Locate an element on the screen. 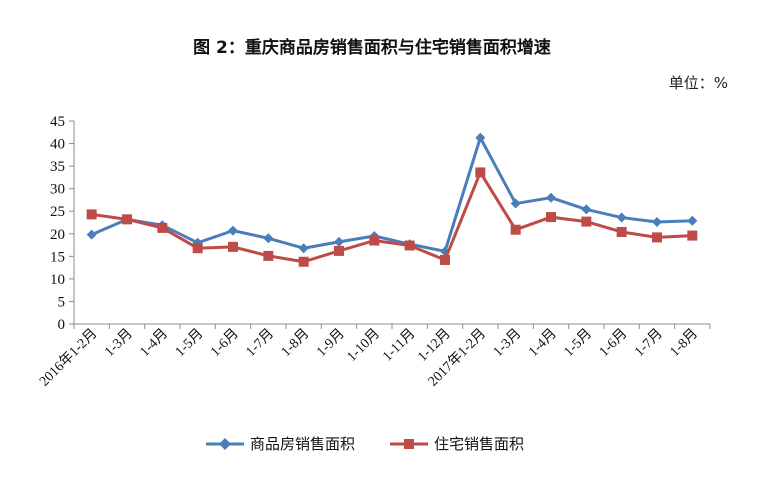 This screenshot has height=484, width=764. y-tick-label: 0 is located at coordinates (62, 325).